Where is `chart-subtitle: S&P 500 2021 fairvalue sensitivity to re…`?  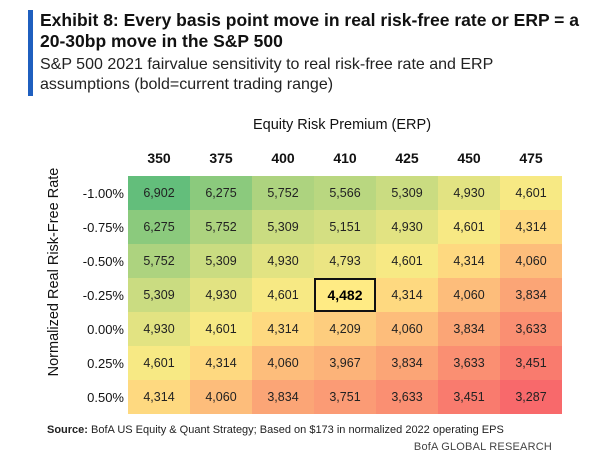
chart-subtitle: S&P 500 2021 fairvalue sensitivity to re… is located at coordinates (266, 74).